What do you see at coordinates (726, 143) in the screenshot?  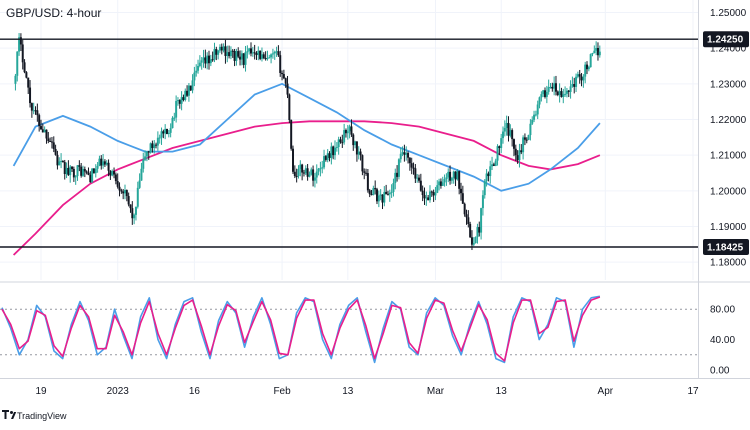 I see `level-labels: 1.24250 1.18425` at bounding box center [726, 143].